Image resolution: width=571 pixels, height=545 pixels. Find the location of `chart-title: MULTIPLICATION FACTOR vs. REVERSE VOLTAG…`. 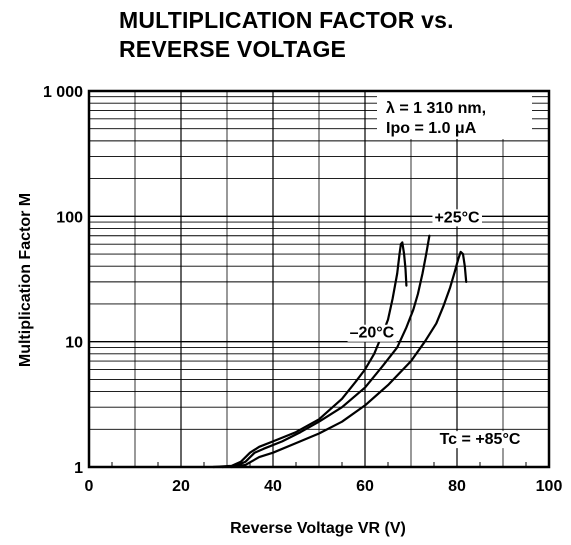

chart-title: MULTIPLICATION FACTOR vs. REVERSE VOLTAG… is located at coordinates (339, 35).